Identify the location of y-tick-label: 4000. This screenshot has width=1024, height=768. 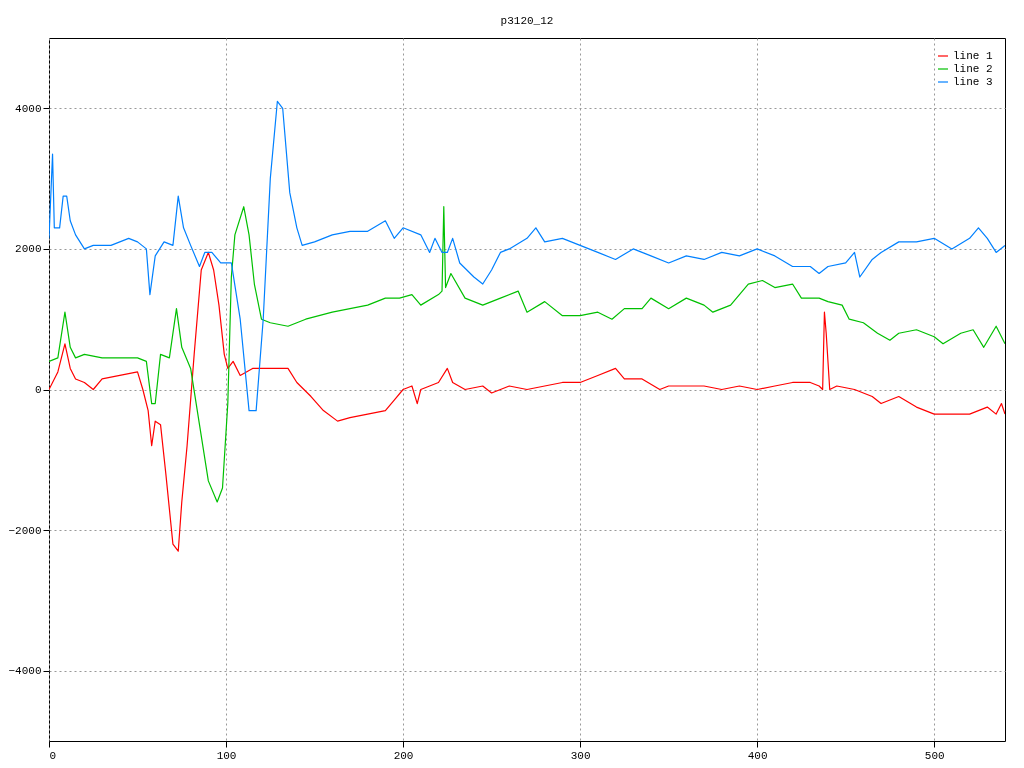
(28, 108).